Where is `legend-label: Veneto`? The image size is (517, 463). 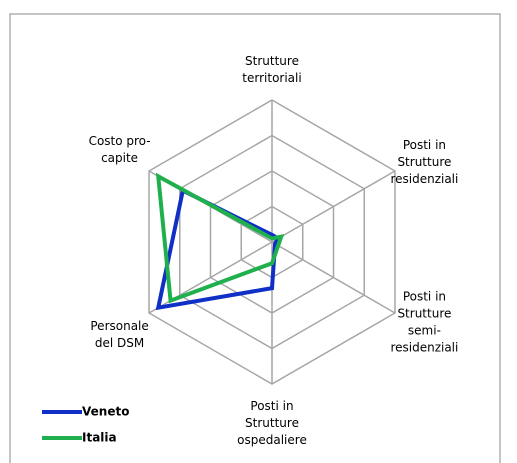
legend-label: Veneto is located at coordinates (105, 412).